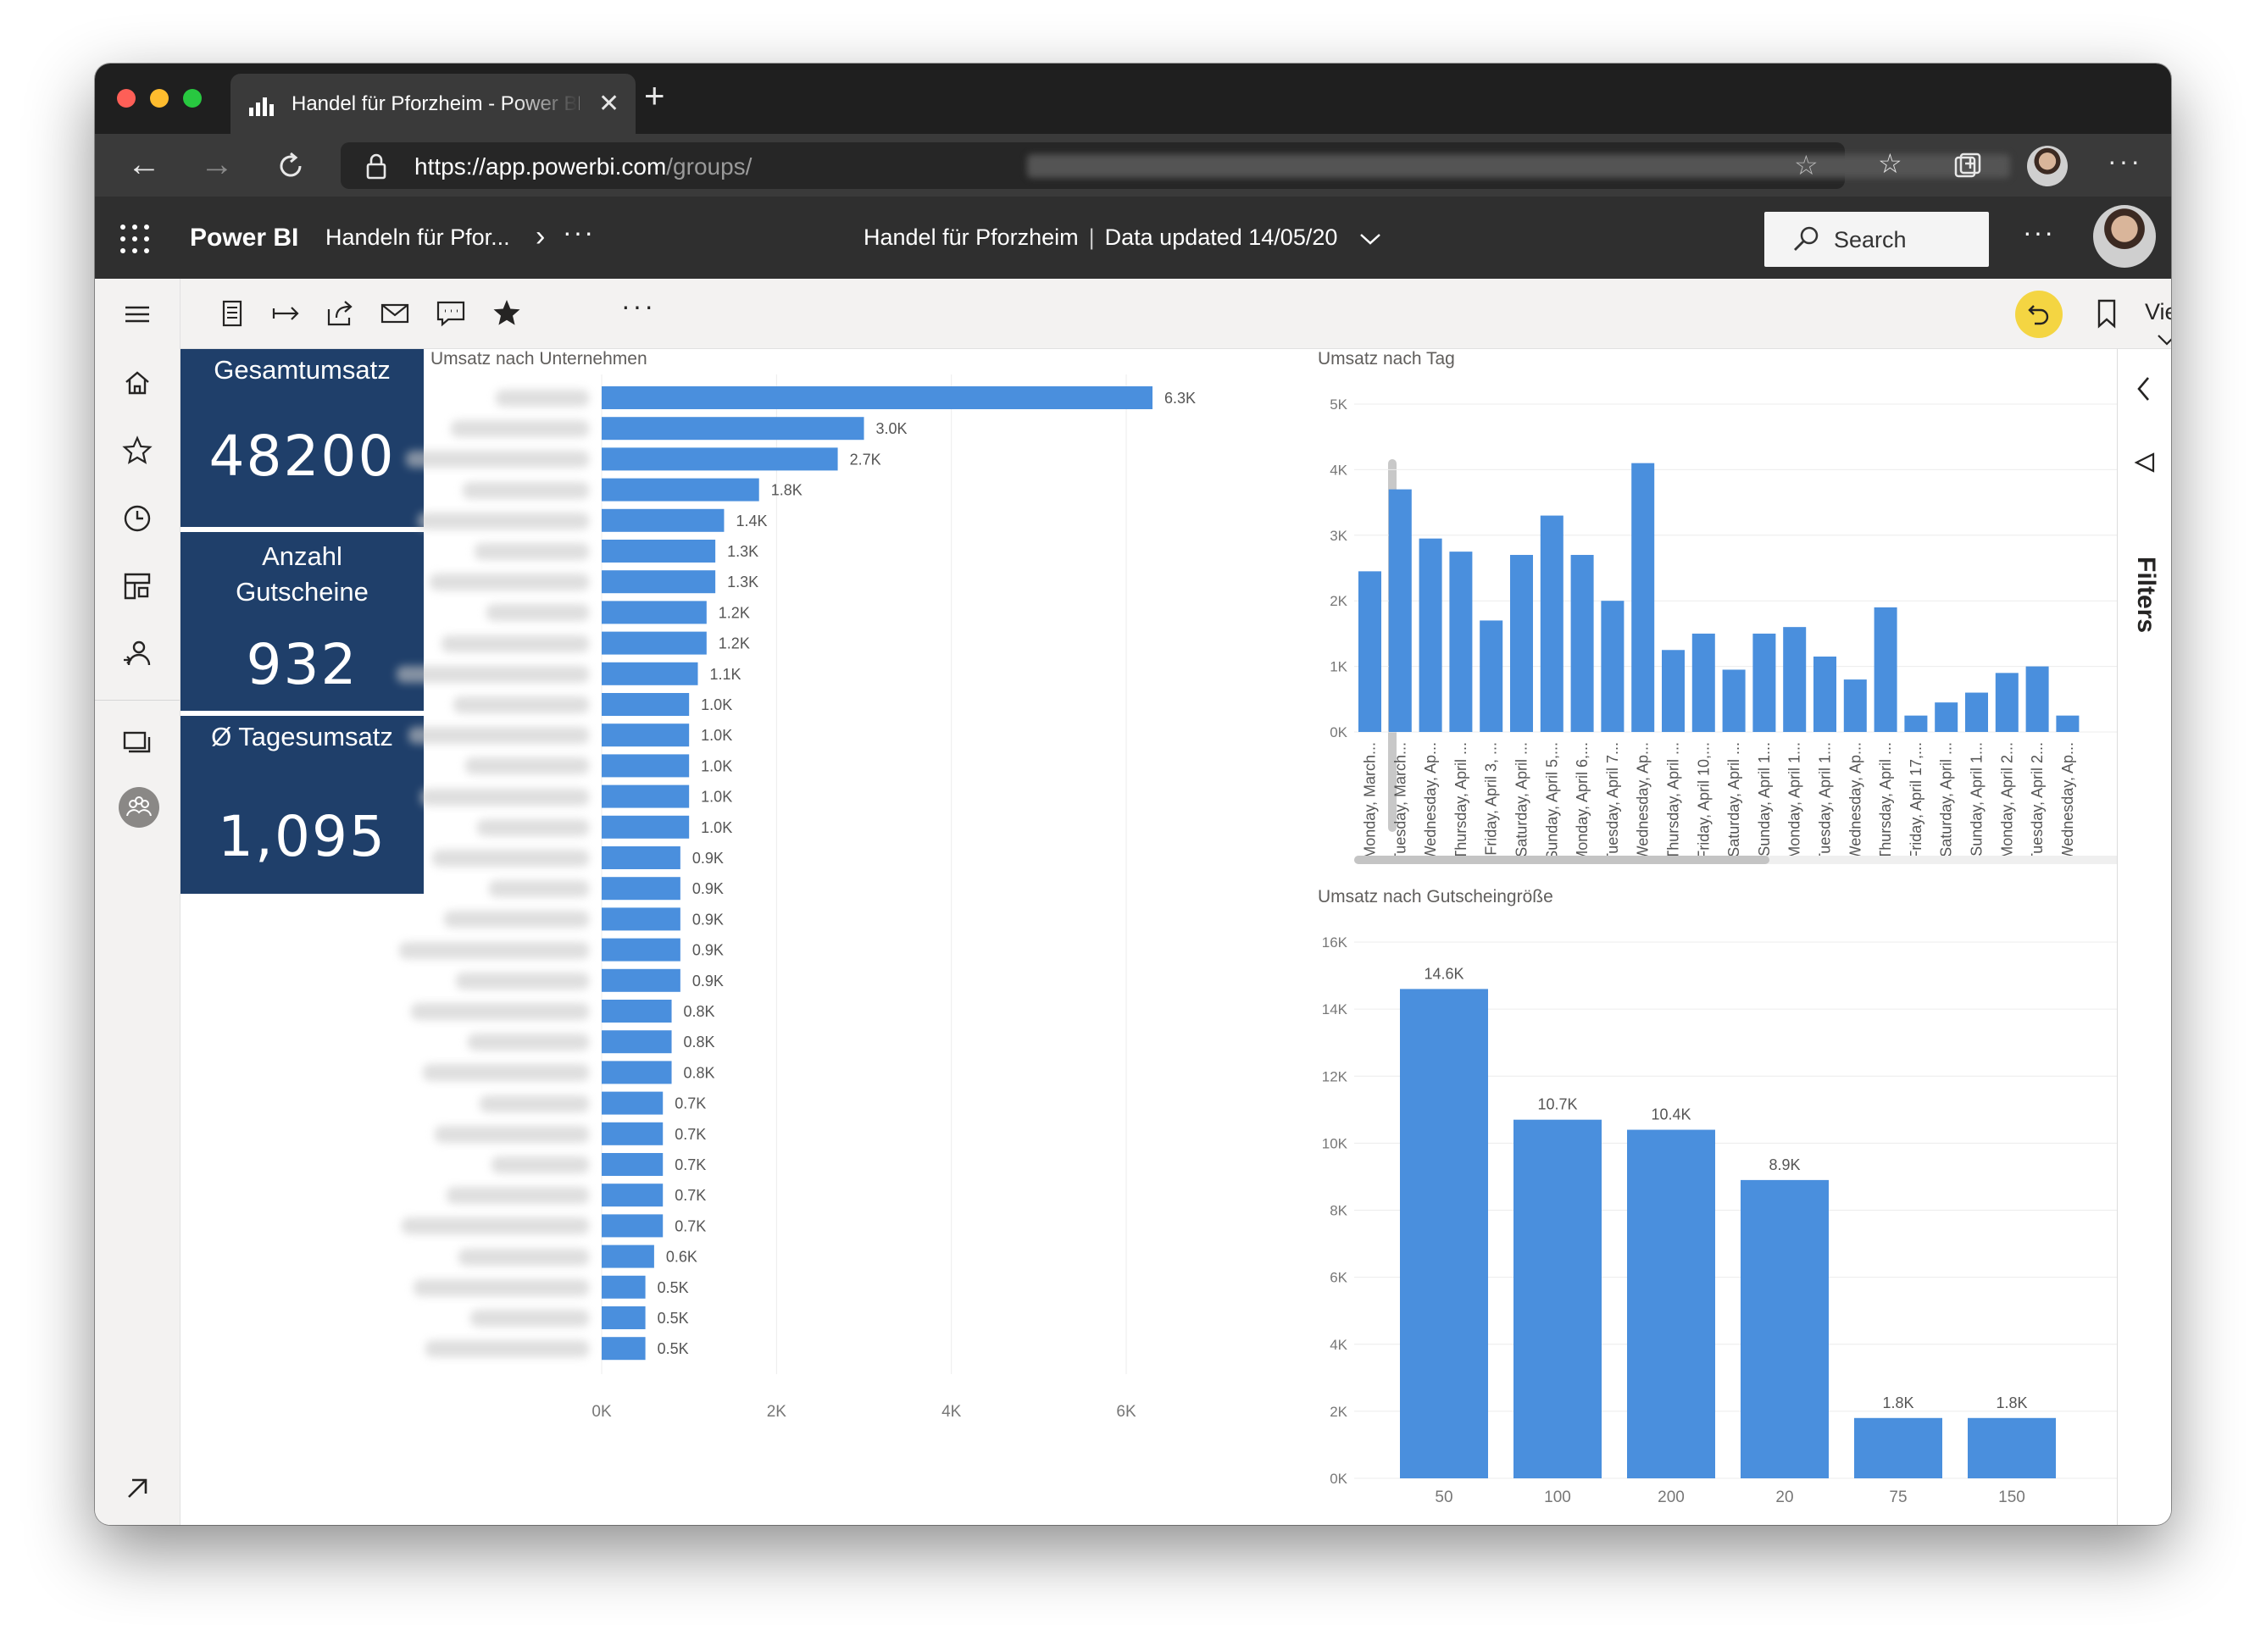  What do you see at coordinates (1338, 667) in the screenshot?
I see `y-tick-label: 1K` at bounding box center [1338, 667].